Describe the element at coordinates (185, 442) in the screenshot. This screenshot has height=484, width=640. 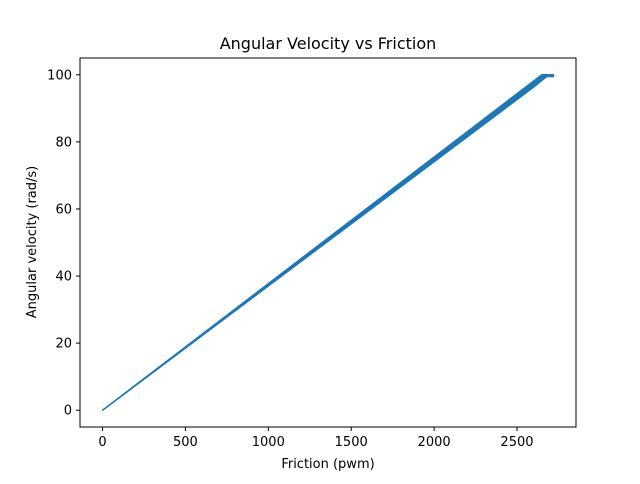
I see `x-tick-label: 500` at that location.